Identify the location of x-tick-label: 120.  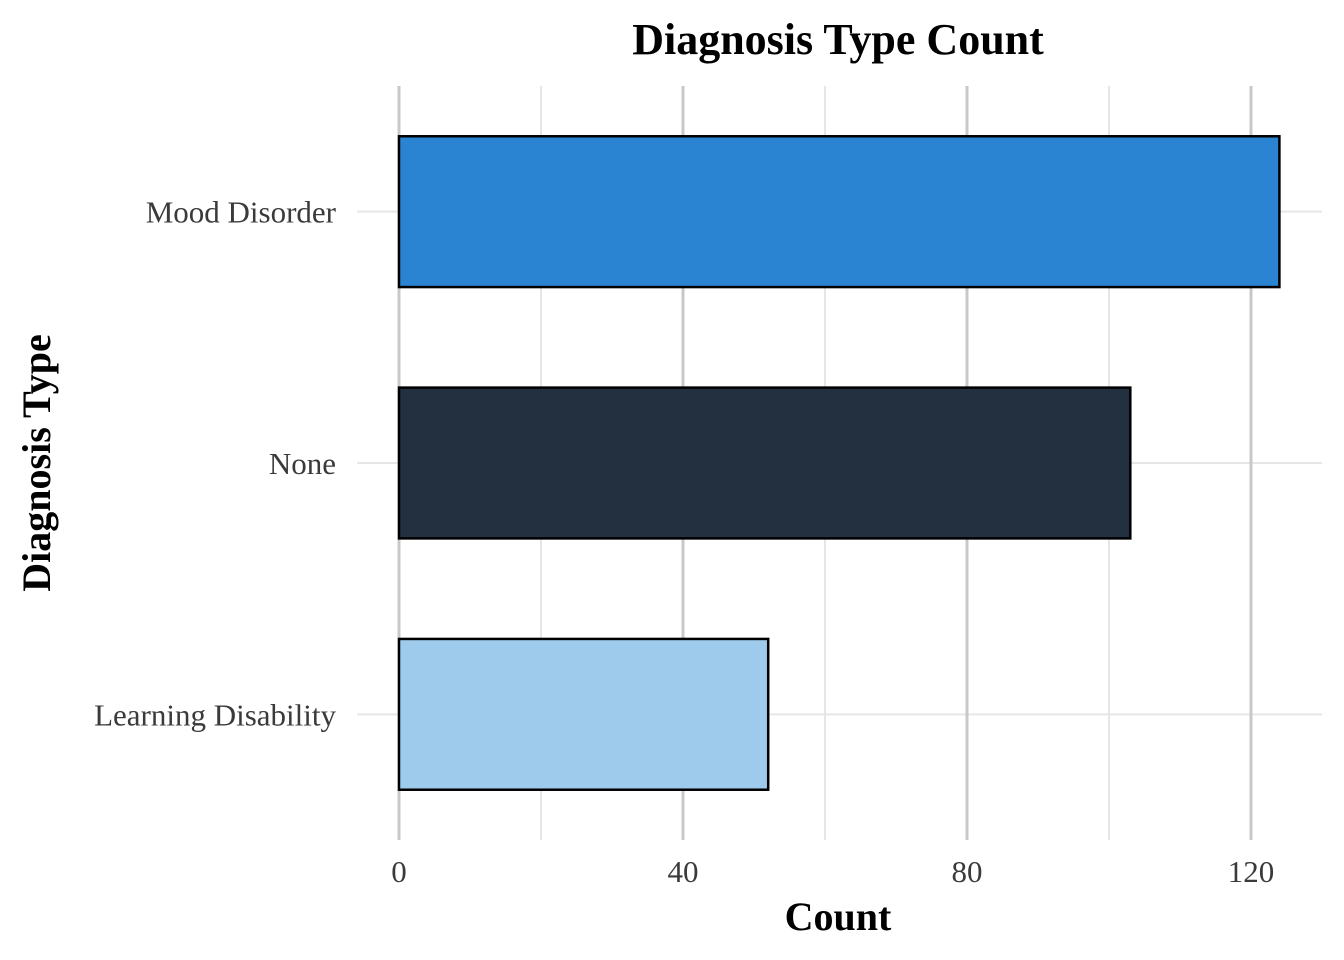
(1251, 871).